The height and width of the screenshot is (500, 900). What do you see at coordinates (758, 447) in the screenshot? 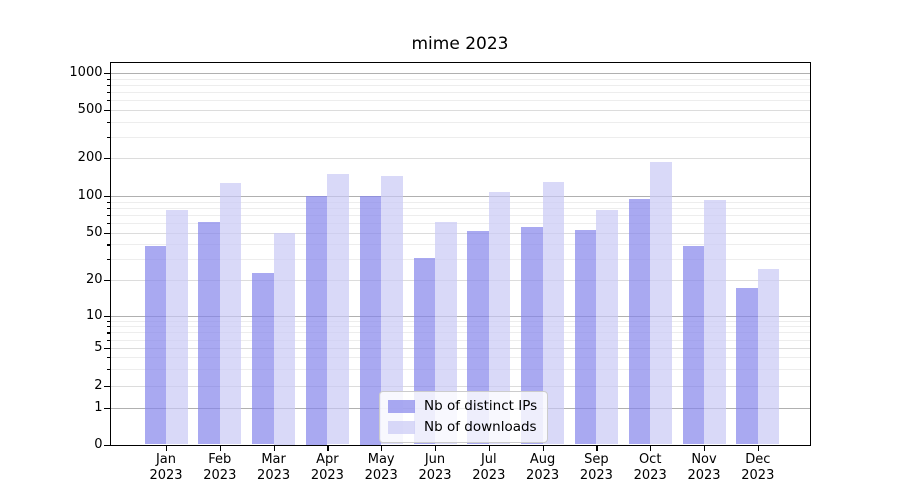
I see `x-tick-dec` at bounding box center [758, 447].